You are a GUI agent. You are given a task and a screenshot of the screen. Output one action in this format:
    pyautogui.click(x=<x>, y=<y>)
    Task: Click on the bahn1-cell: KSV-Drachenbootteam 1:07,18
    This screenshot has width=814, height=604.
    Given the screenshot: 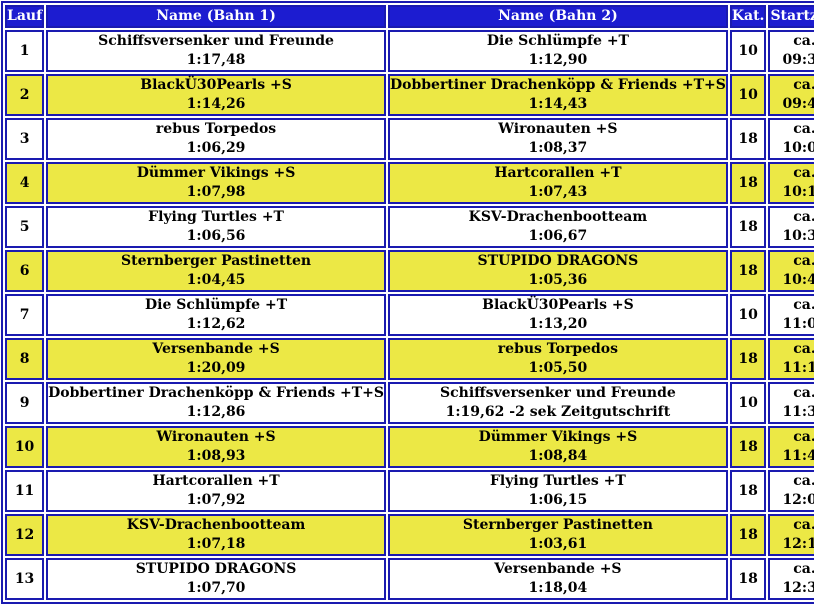 What is the action you would take?
    pyautogui.click(x=216, y=535)
    